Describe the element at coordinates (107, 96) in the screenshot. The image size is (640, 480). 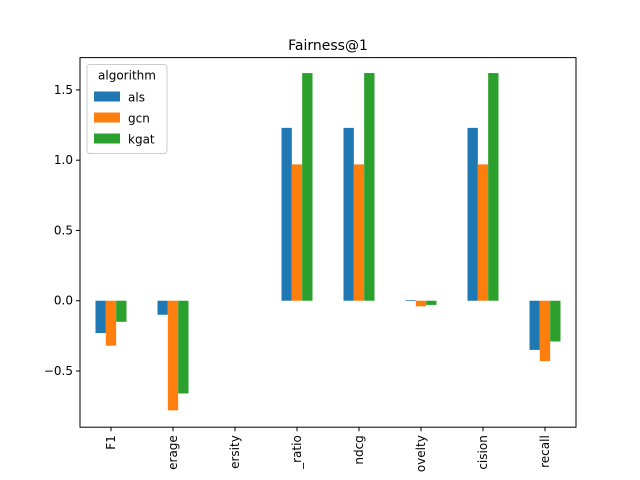
I see `legend-swatch-als` at that location.